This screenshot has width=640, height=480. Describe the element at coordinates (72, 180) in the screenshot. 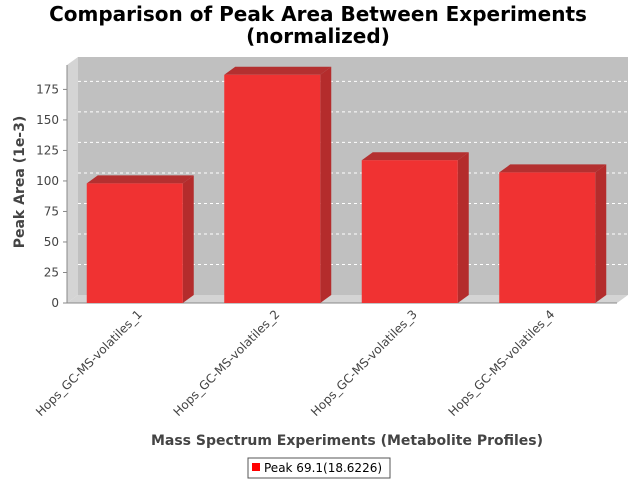

I see `plot-left-wall` at that location.